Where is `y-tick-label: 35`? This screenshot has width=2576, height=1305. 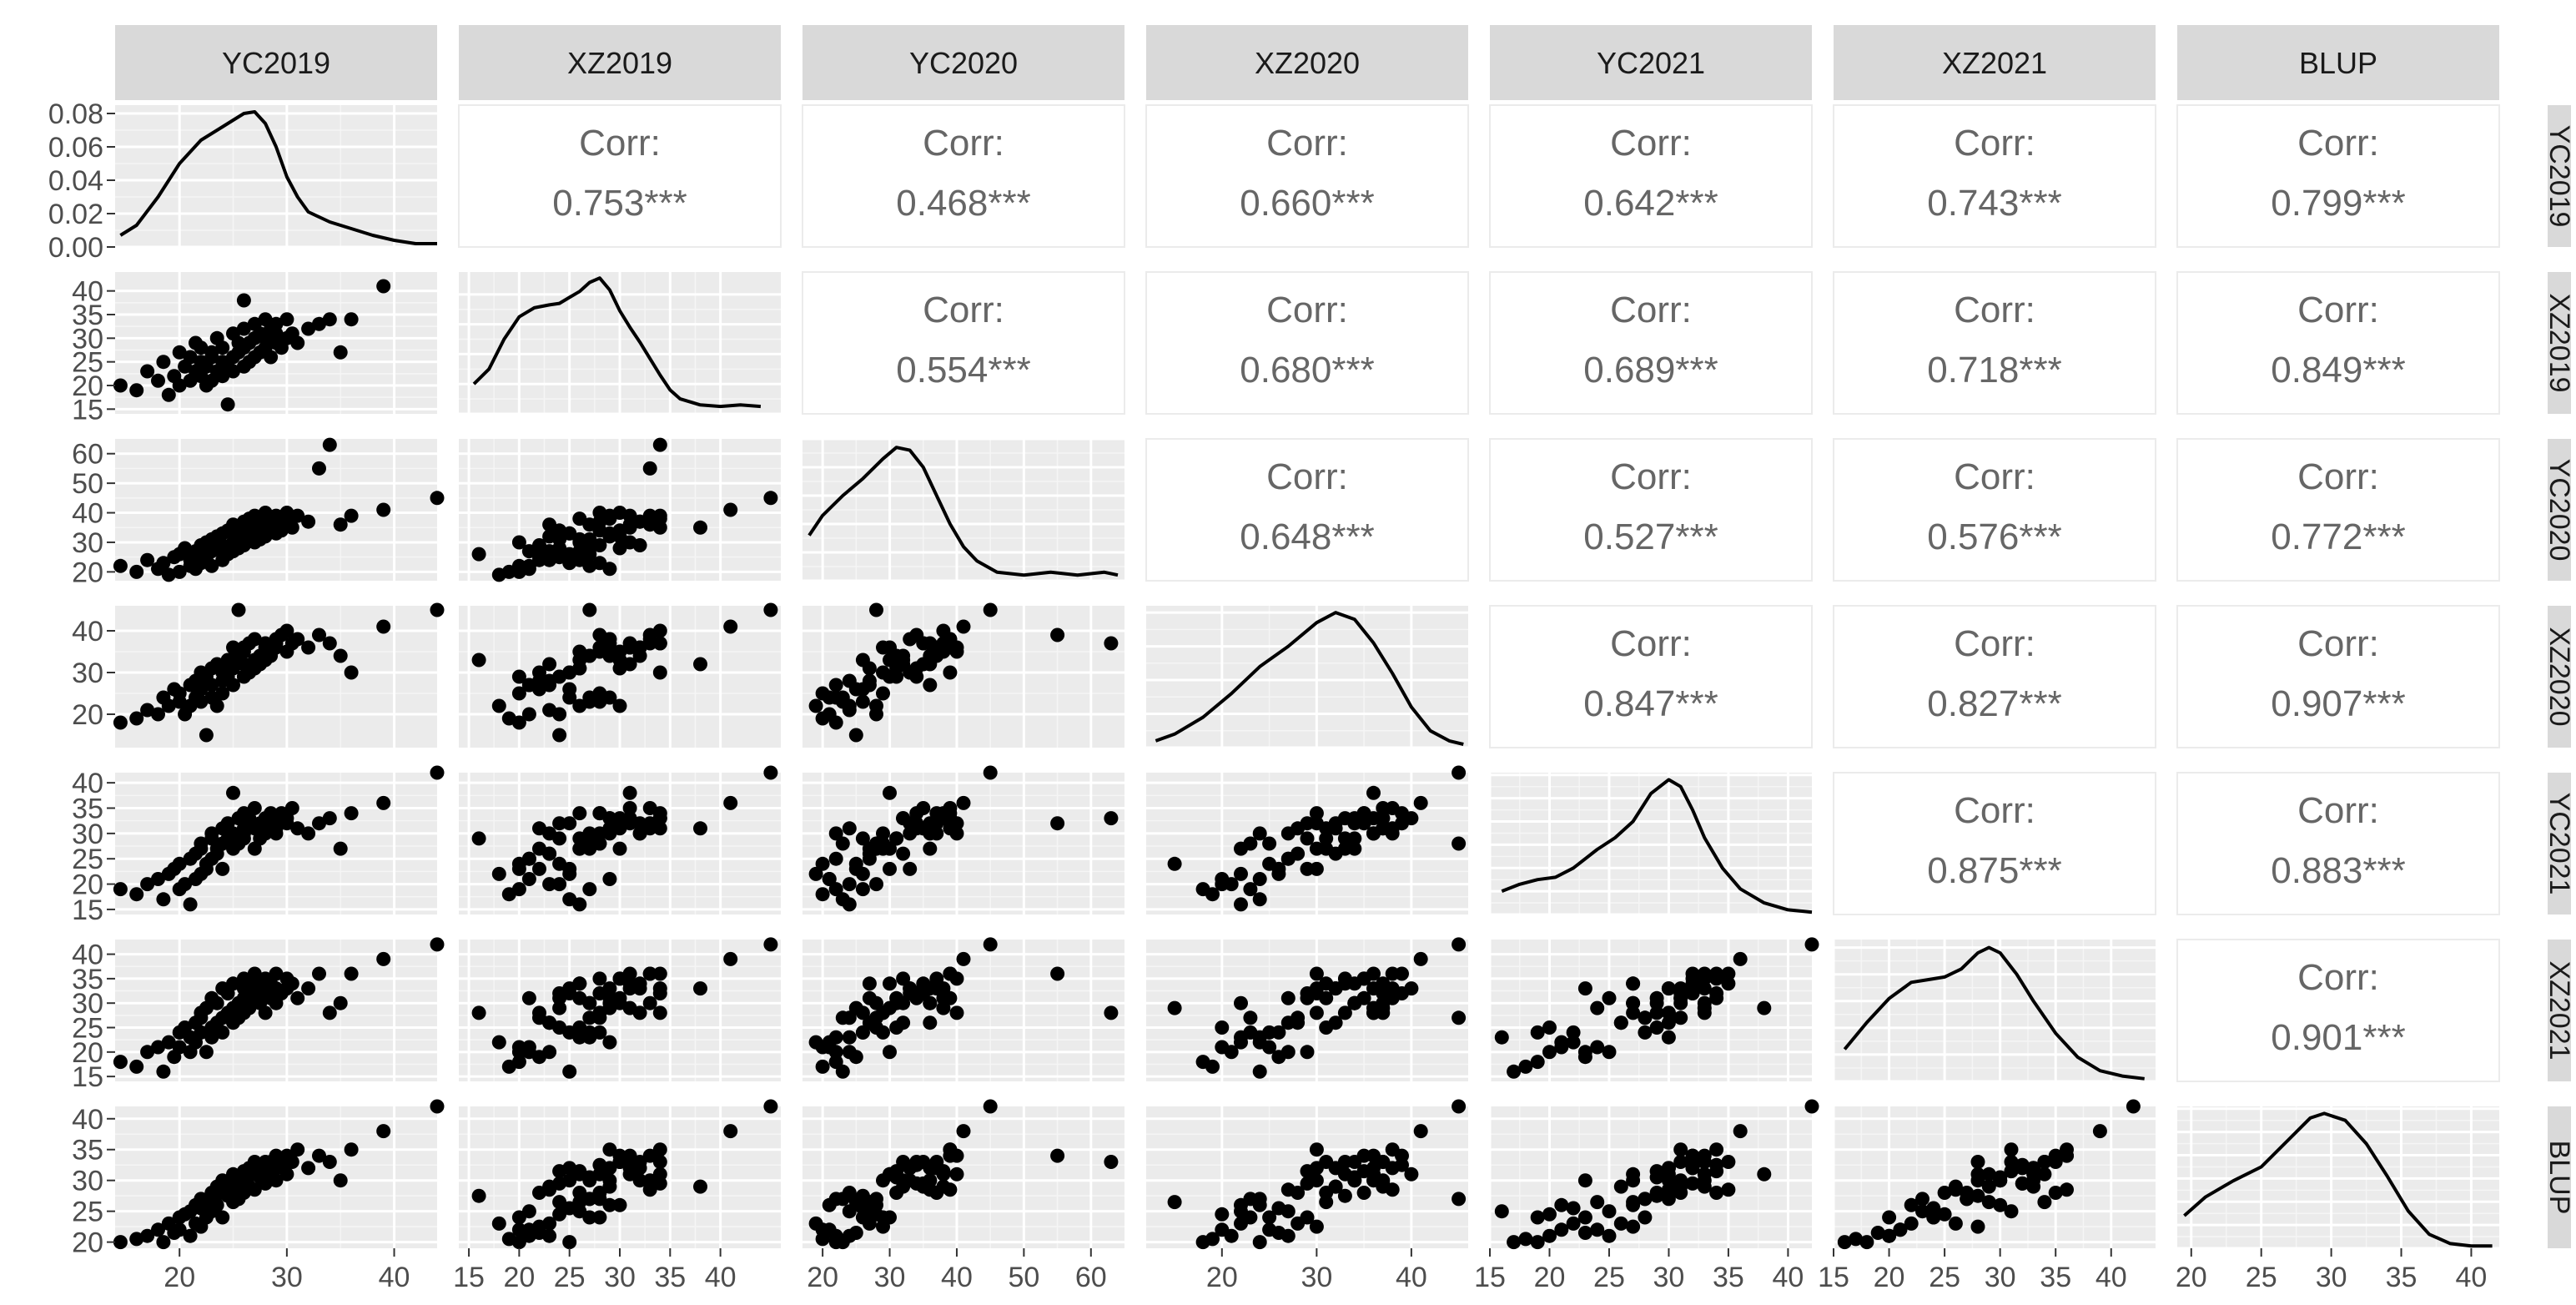 y-tick-label: 35 is located at coordinates (87, 810).